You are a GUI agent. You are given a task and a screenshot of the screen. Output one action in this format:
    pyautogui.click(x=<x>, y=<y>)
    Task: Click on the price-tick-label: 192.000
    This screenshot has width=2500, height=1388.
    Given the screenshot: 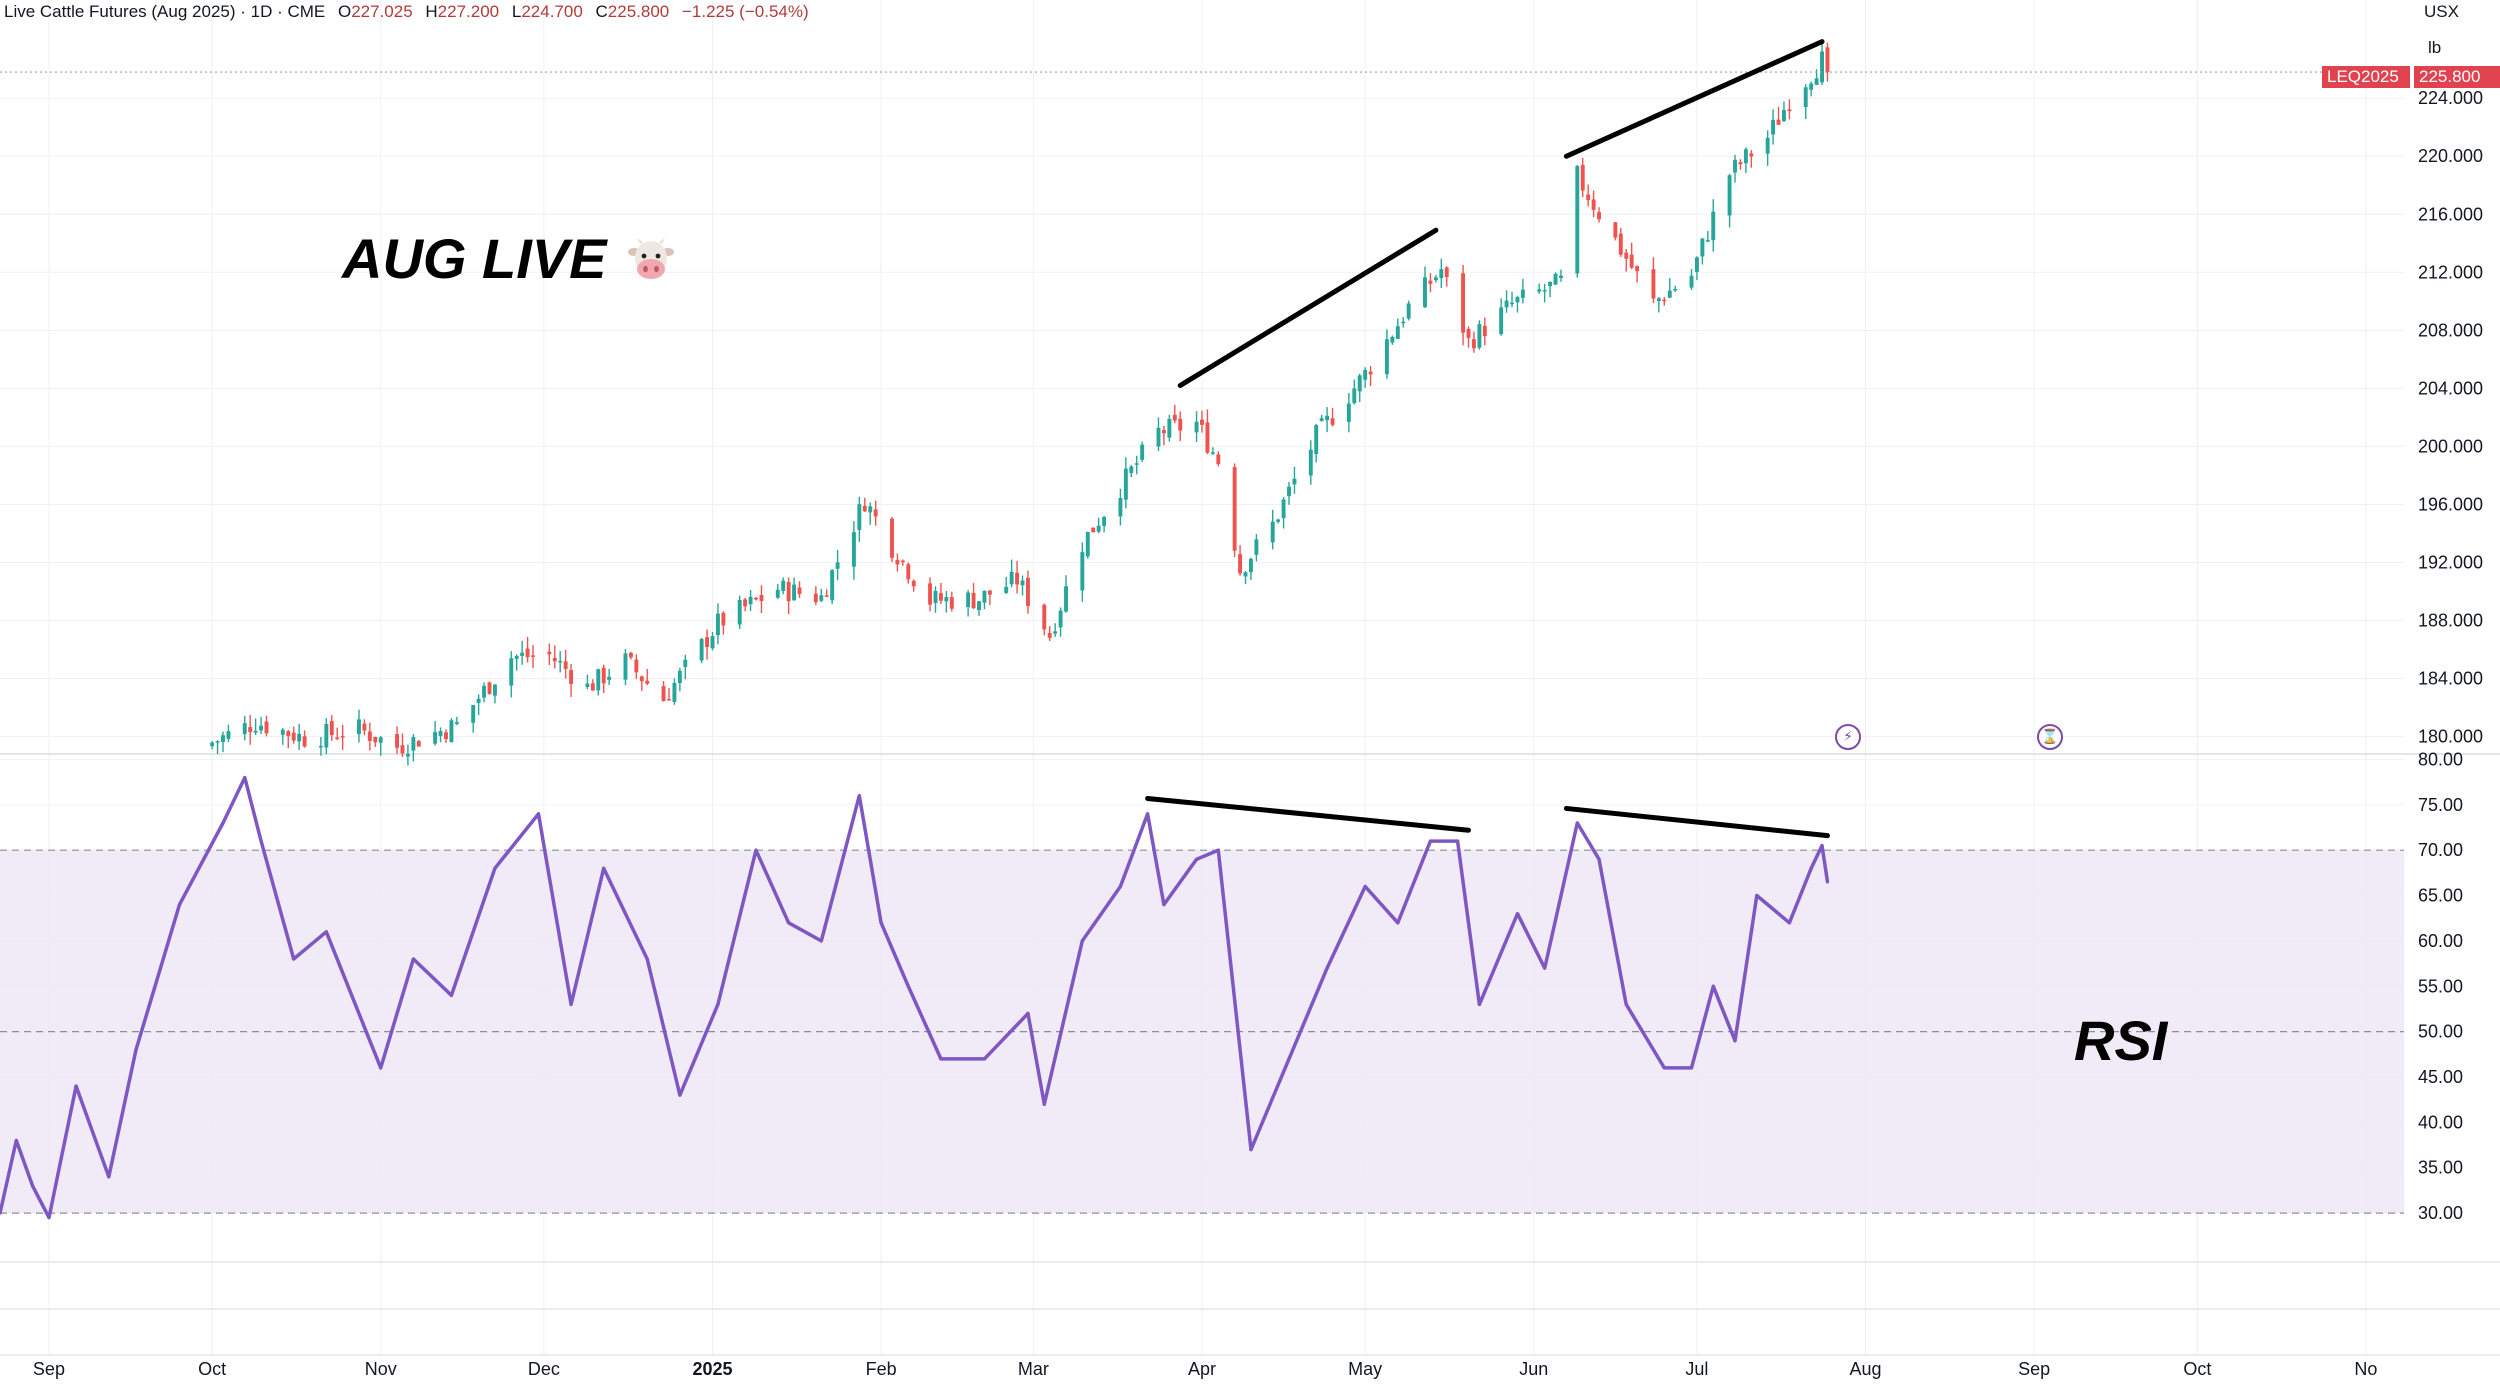 What is the action you would take?
    pyautogui.click(x=2450, y=562)
    